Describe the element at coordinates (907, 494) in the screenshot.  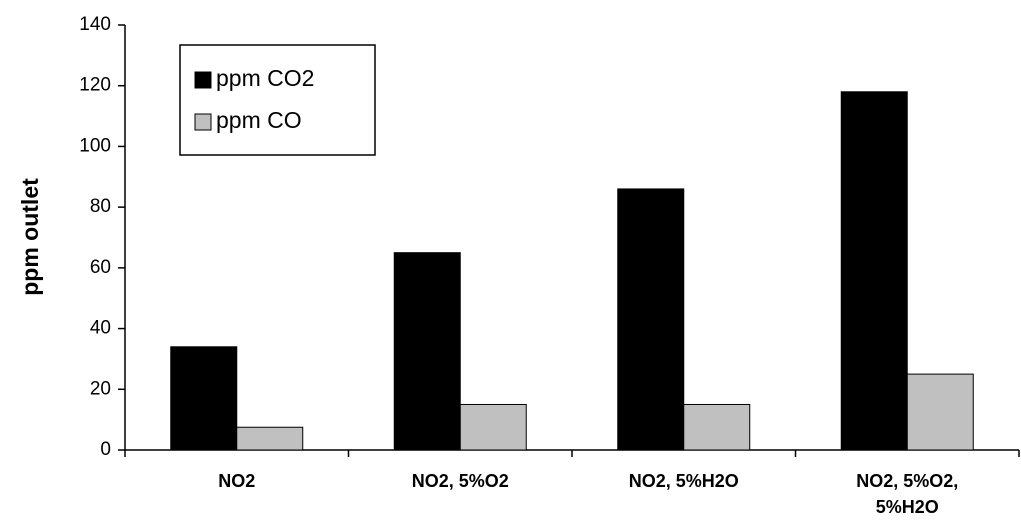
I see `x-tick-label: NO2, 5%O2, 5%H2O` at that location.